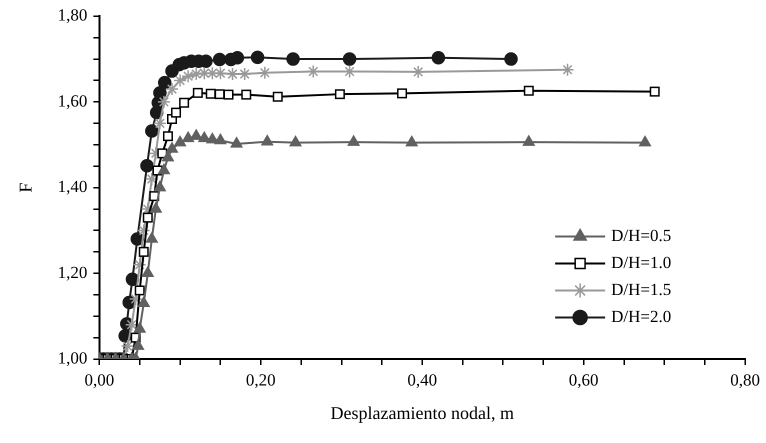  Describe the element at coordinates (73, 186) in the screenshot. I see `y-tick-label: 1,40` at that location.